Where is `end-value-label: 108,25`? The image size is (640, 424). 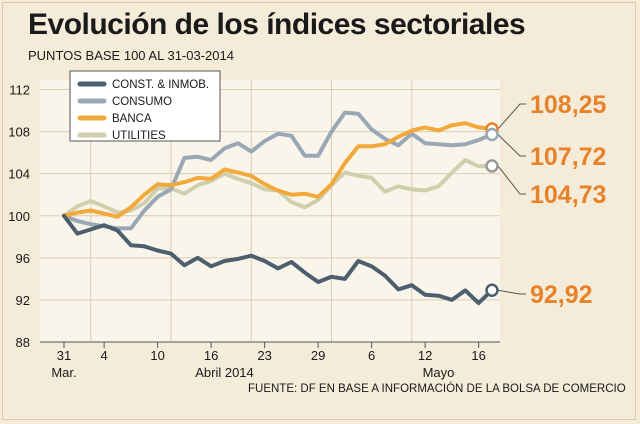
end-value-label: 108,25 is located at coordinates (568, 105).